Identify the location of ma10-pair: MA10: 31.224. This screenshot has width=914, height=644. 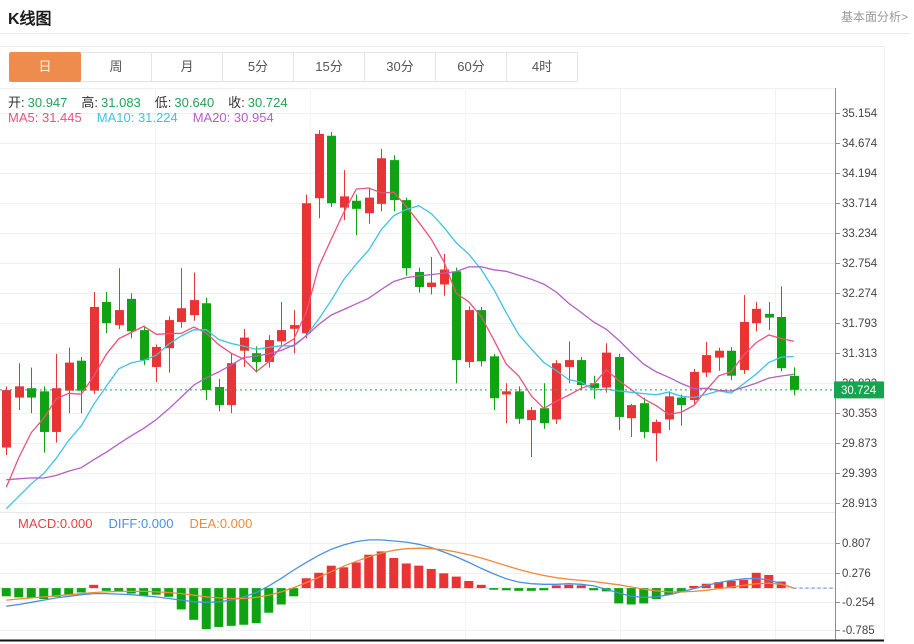
(137, 117).